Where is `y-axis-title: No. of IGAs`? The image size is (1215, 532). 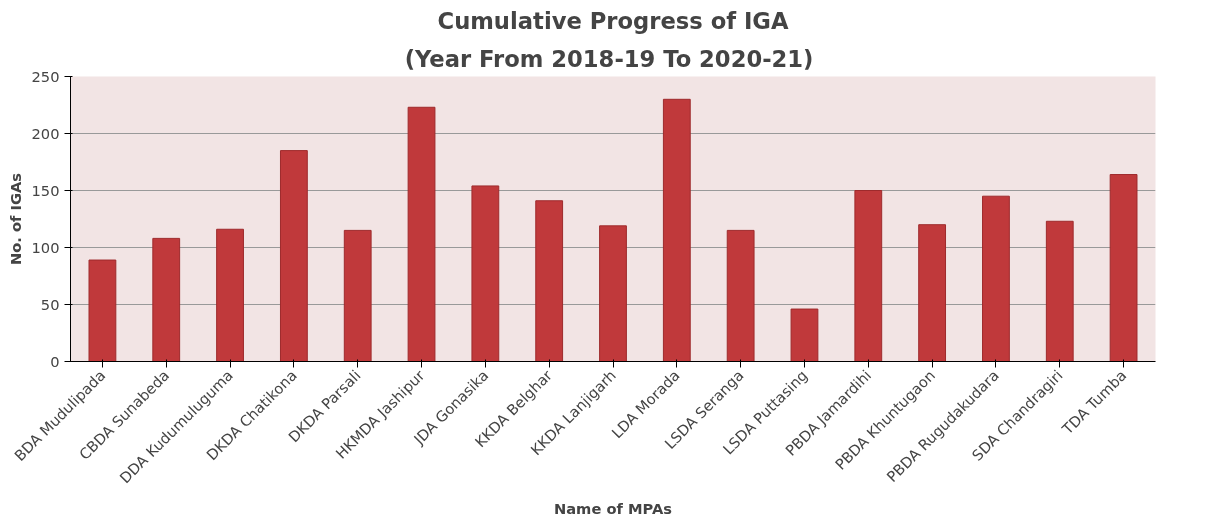
y-axis-title: No. of IGAs is located at coordinates (15, 219).